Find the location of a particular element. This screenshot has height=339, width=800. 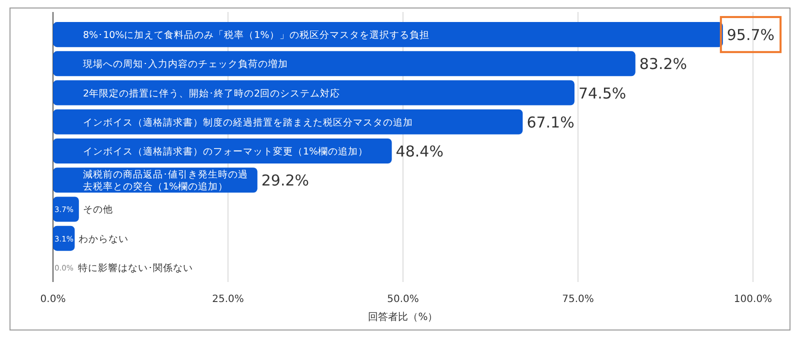

x-axis-title: 回答者比（%） is located at coordinates (403, 317).